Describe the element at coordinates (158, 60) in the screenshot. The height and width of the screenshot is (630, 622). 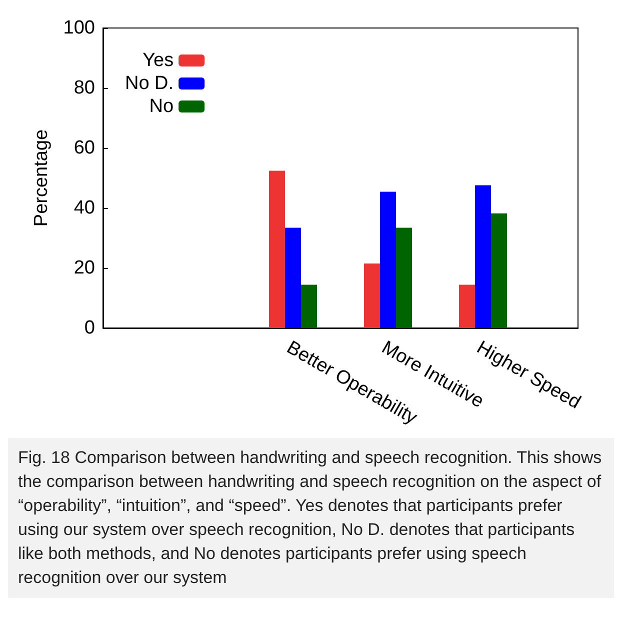
I see `legend-label: Yes` at that location.